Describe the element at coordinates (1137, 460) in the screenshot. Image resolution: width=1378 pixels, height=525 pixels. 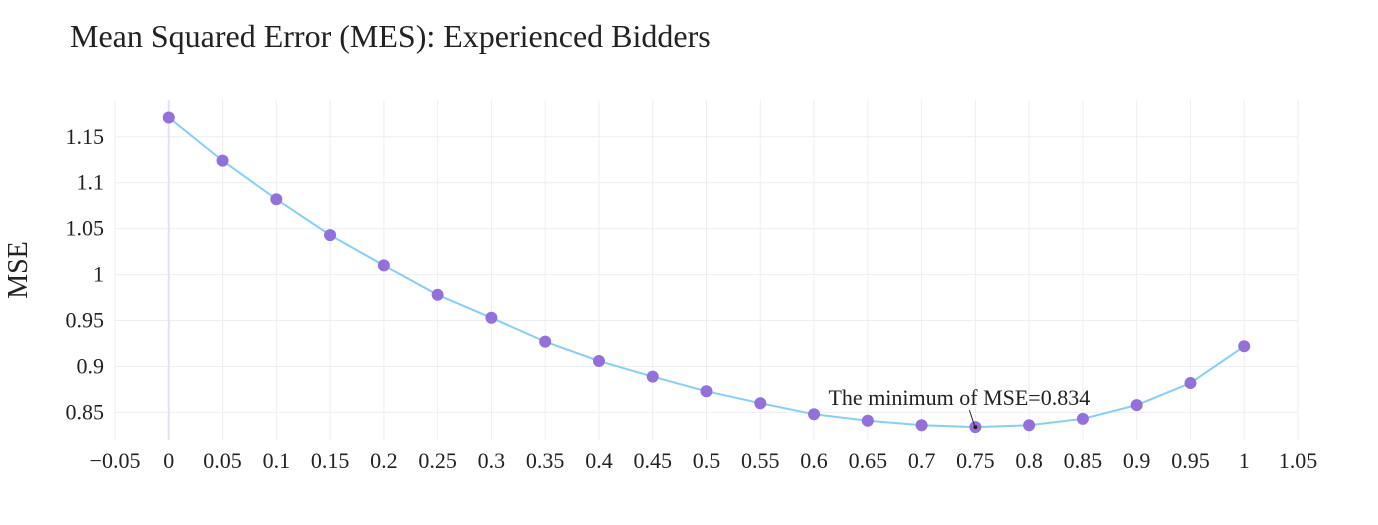
I see `x-tick-label: 0.9` at that location.